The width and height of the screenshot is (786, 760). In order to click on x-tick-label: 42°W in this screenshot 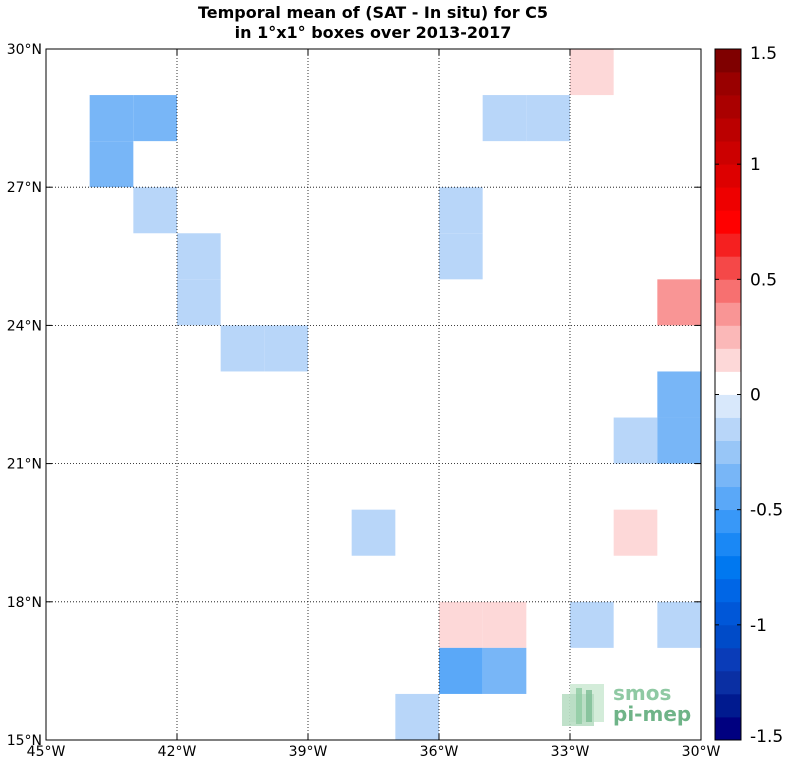, I will do `click(177, 752)`.